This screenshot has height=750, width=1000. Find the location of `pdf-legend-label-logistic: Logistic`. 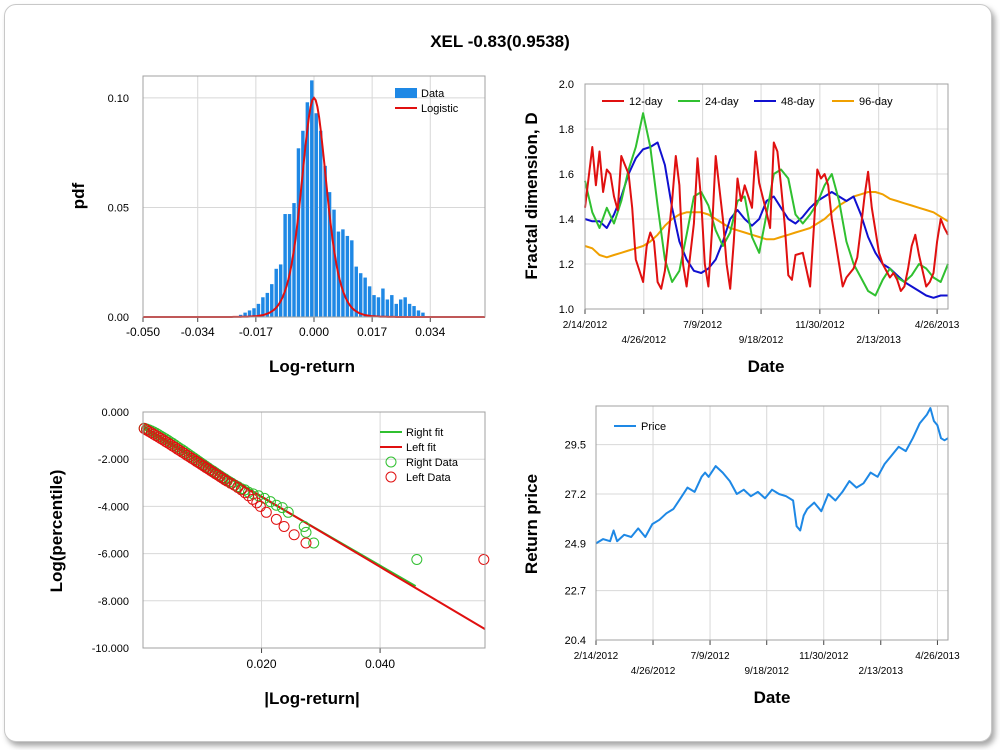

pdf-legend-label-logistic: Logistic is located at coordinates (440, 109).